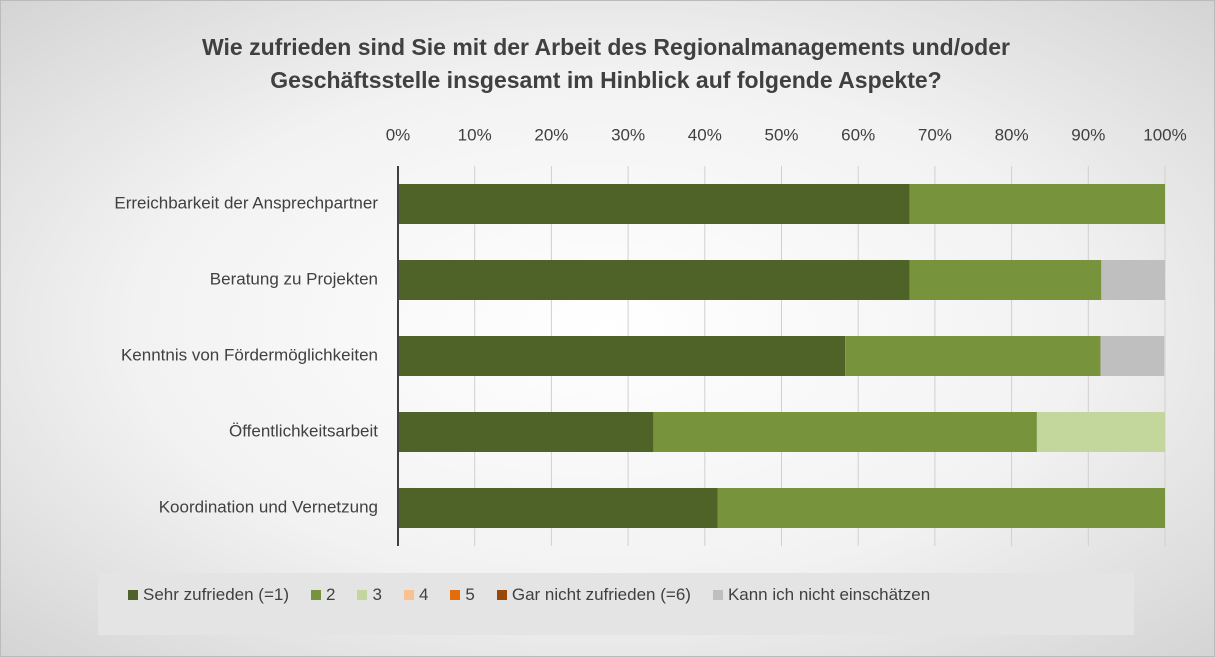 The width and height of the screenshot is (1215, 657). Describe the element at coordinates (1088, 134) in the screenshot. I see `x-tick-label: 90%` at that location.